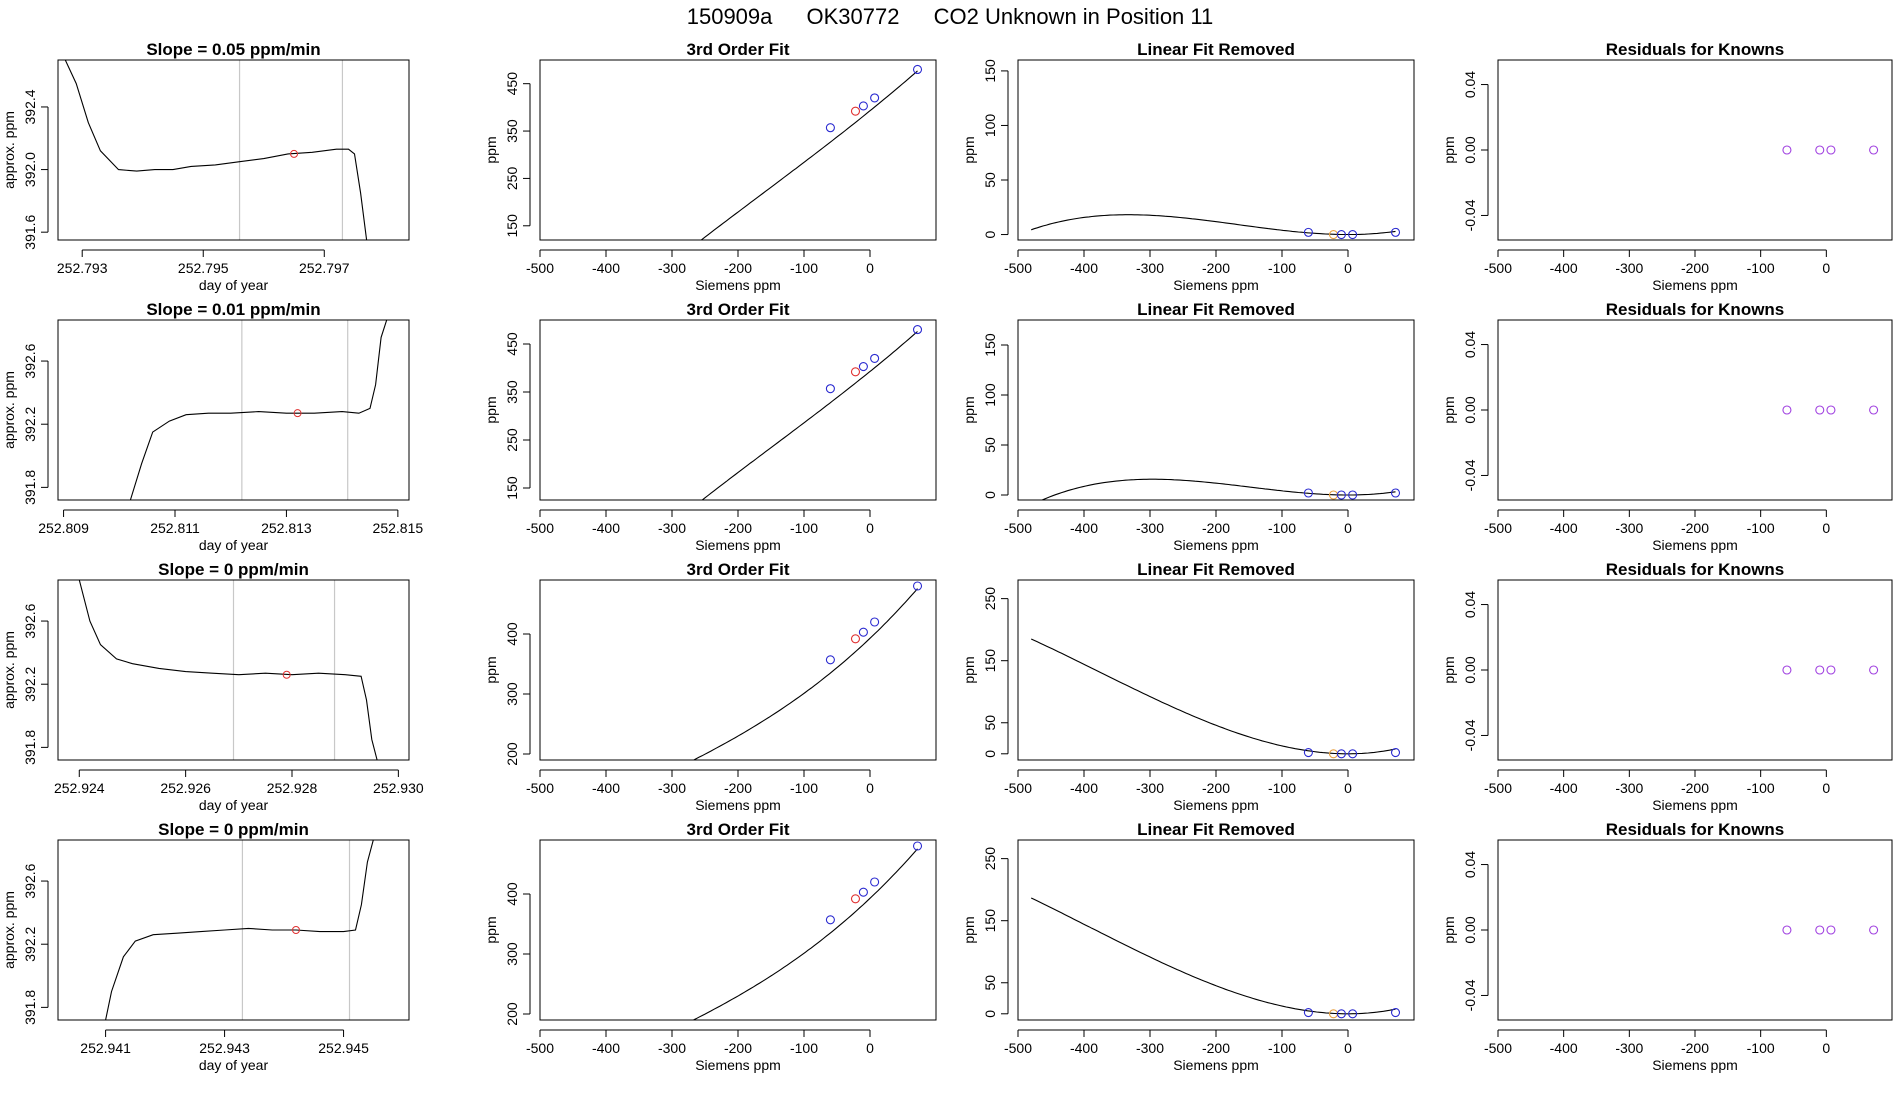  Describe the element at coordinates (175, 528) in the screenshot. I see `x-tick-label: 252.811` at that location.